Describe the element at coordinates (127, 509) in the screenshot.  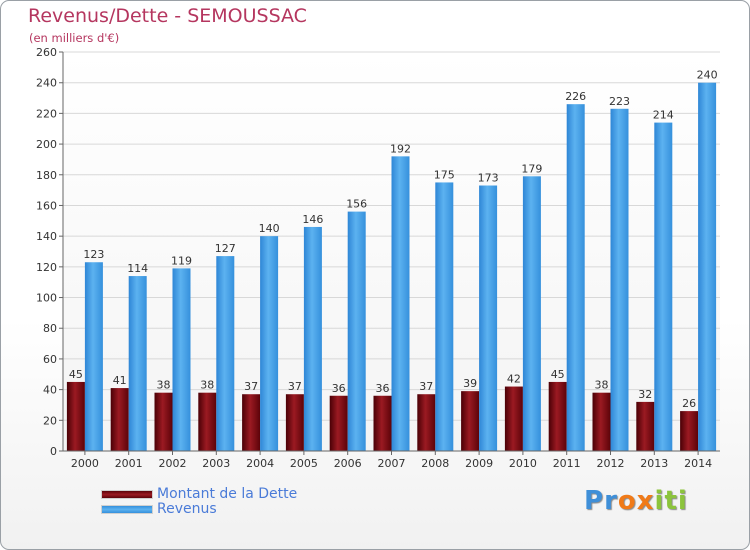
I see `legend-swatch-revenus` at that location.